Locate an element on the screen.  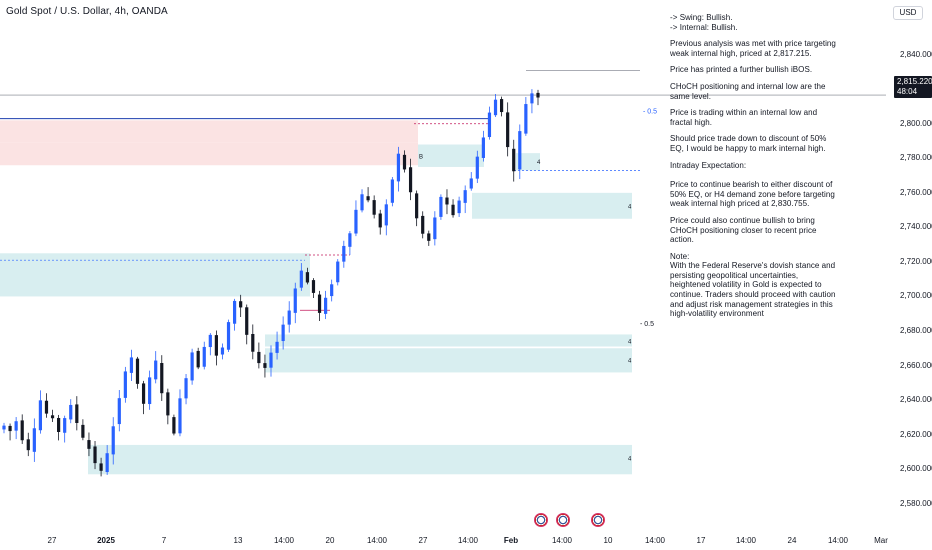
price-tick-label: 2,580.000 is located at coordinates (916, 503).